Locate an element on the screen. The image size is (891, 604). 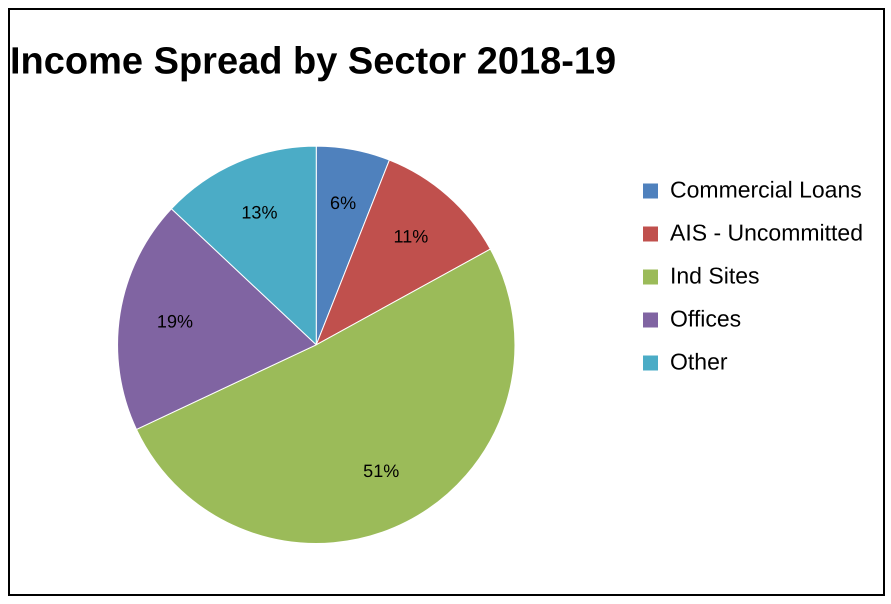
legend-label: Offices is located at coordinates (706, 318).